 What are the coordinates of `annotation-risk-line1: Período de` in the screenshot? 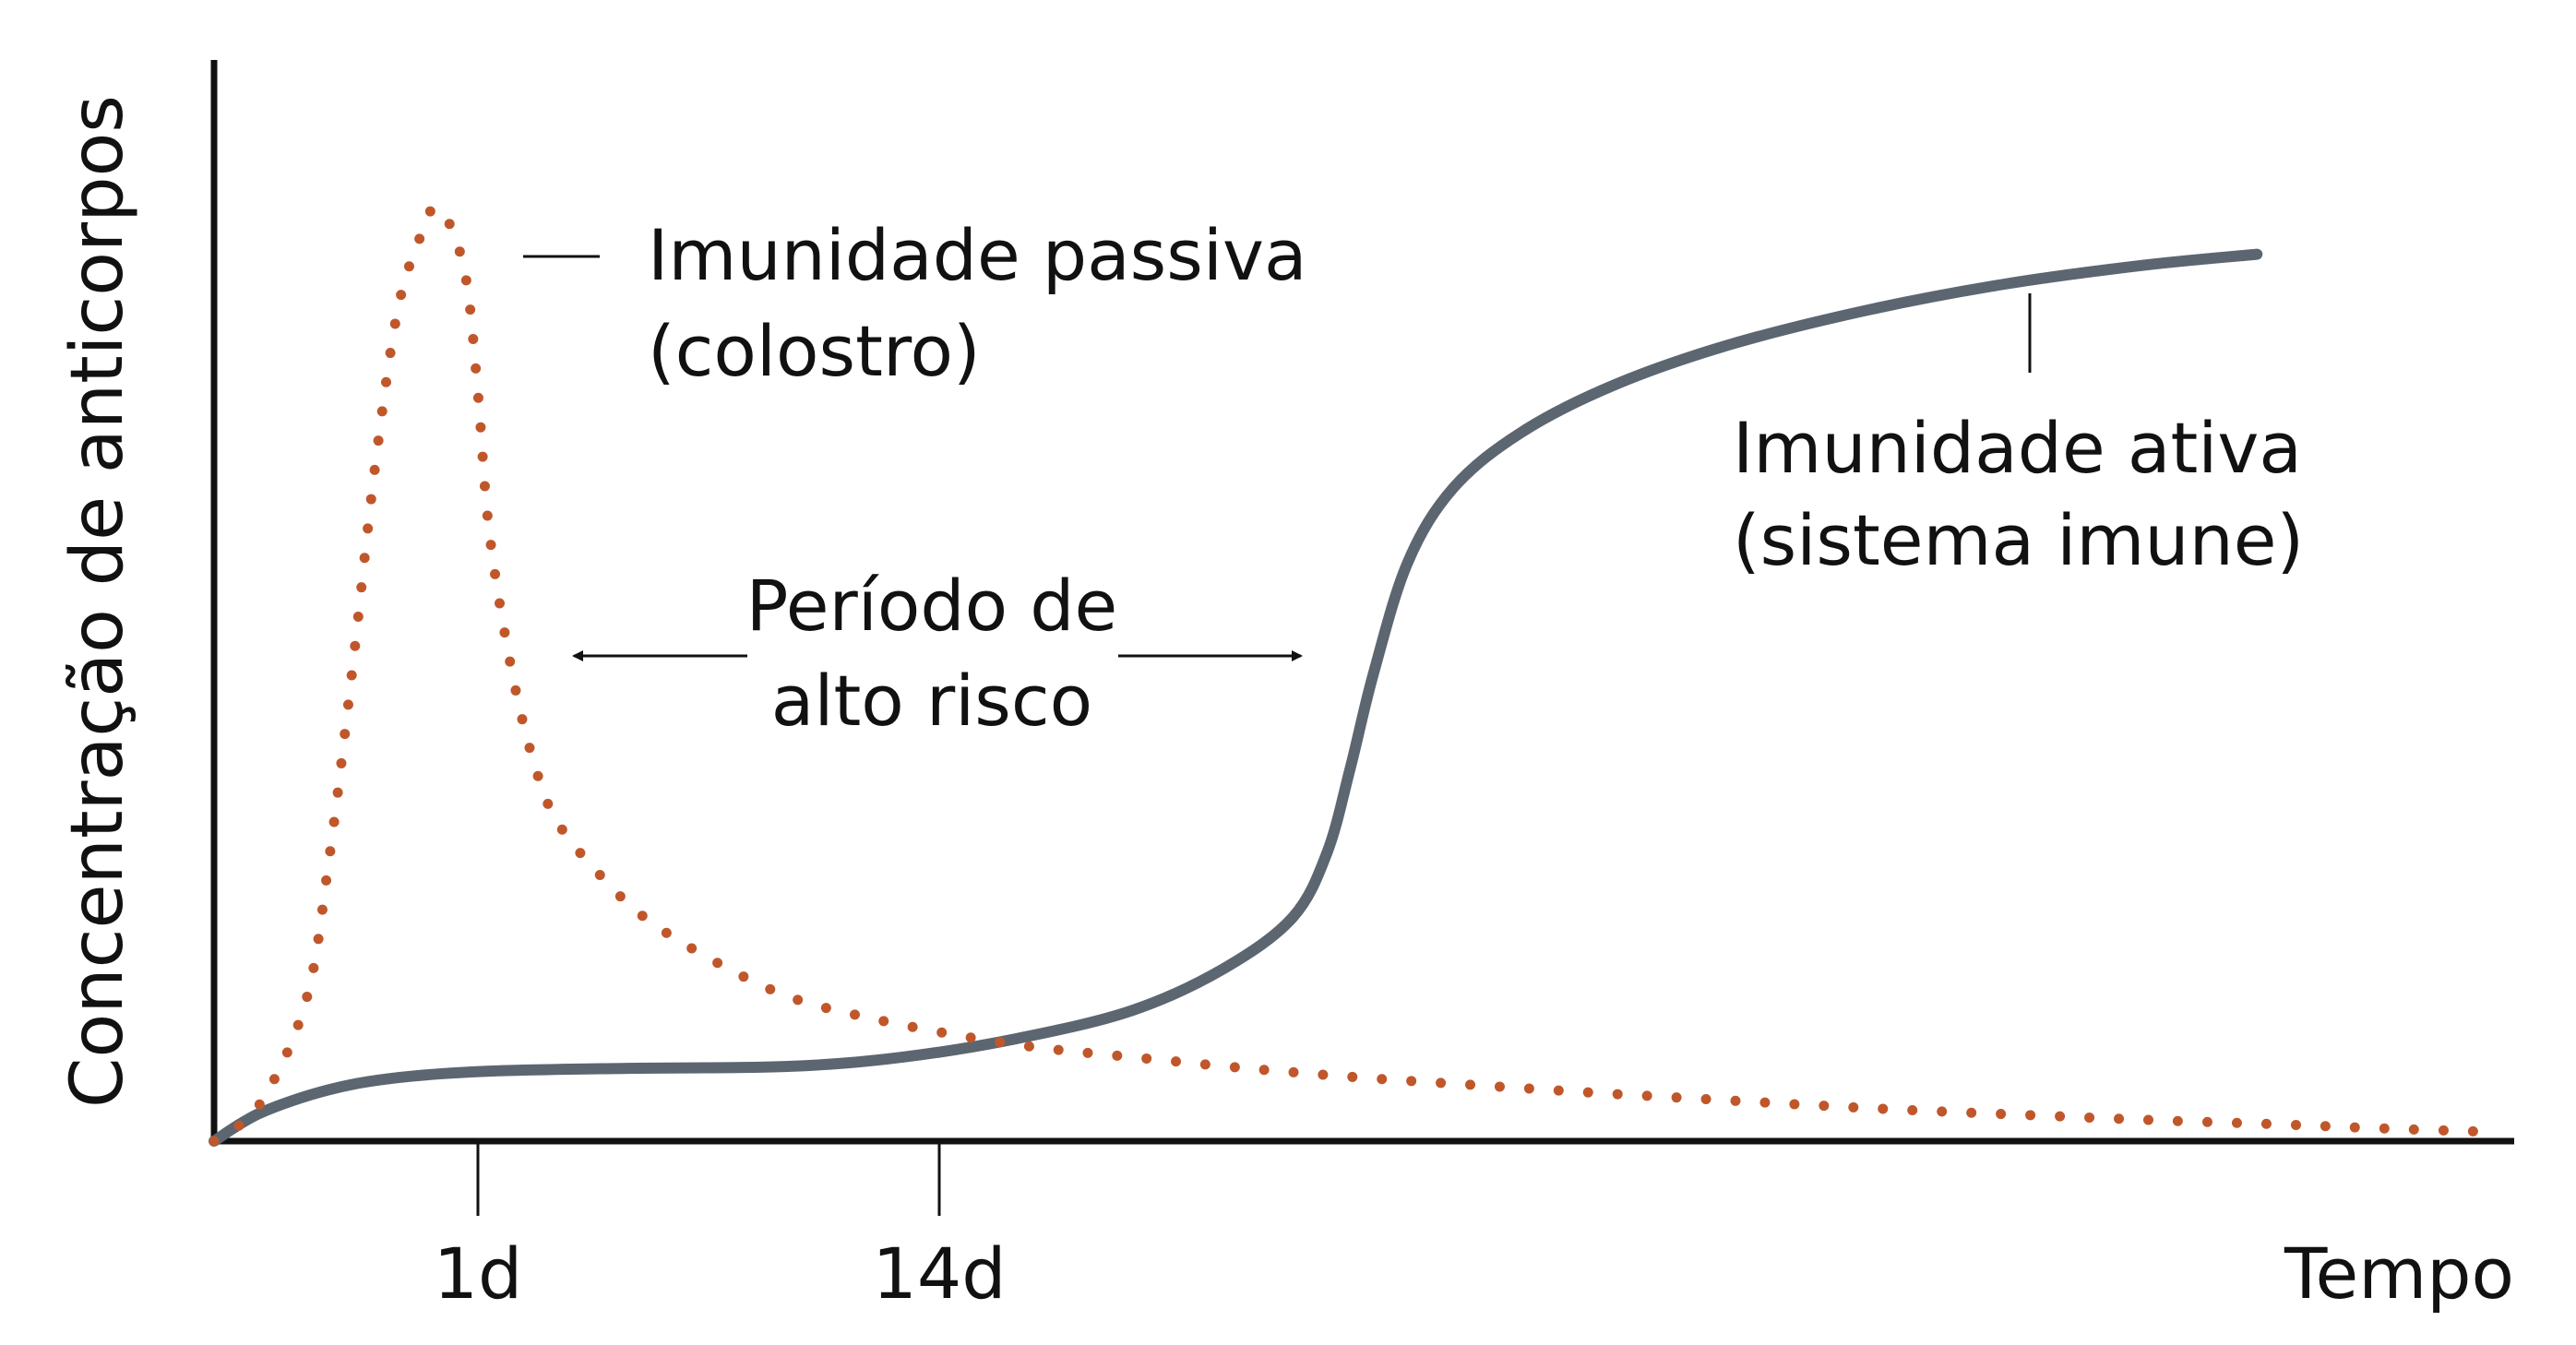 It's located at (932, 606).